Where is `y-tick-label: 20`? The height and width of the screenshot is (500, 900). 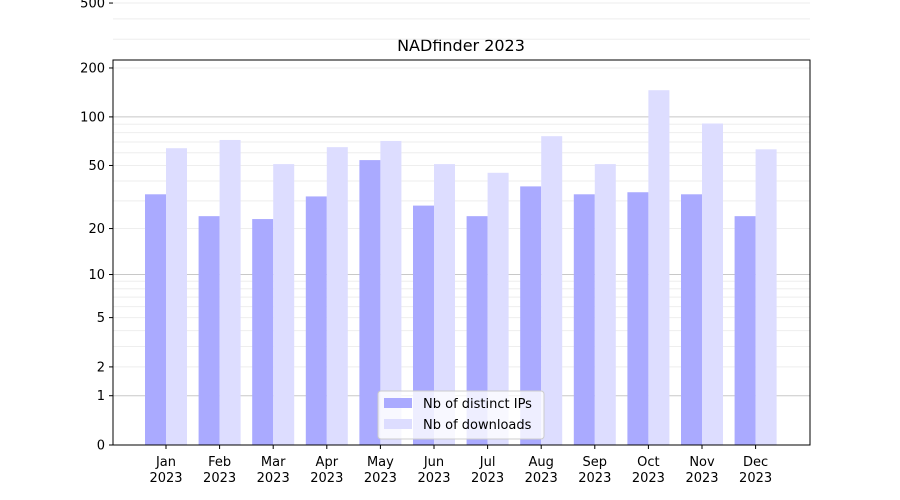 y-tick-label: 20 is located at coordinates (96, 229).